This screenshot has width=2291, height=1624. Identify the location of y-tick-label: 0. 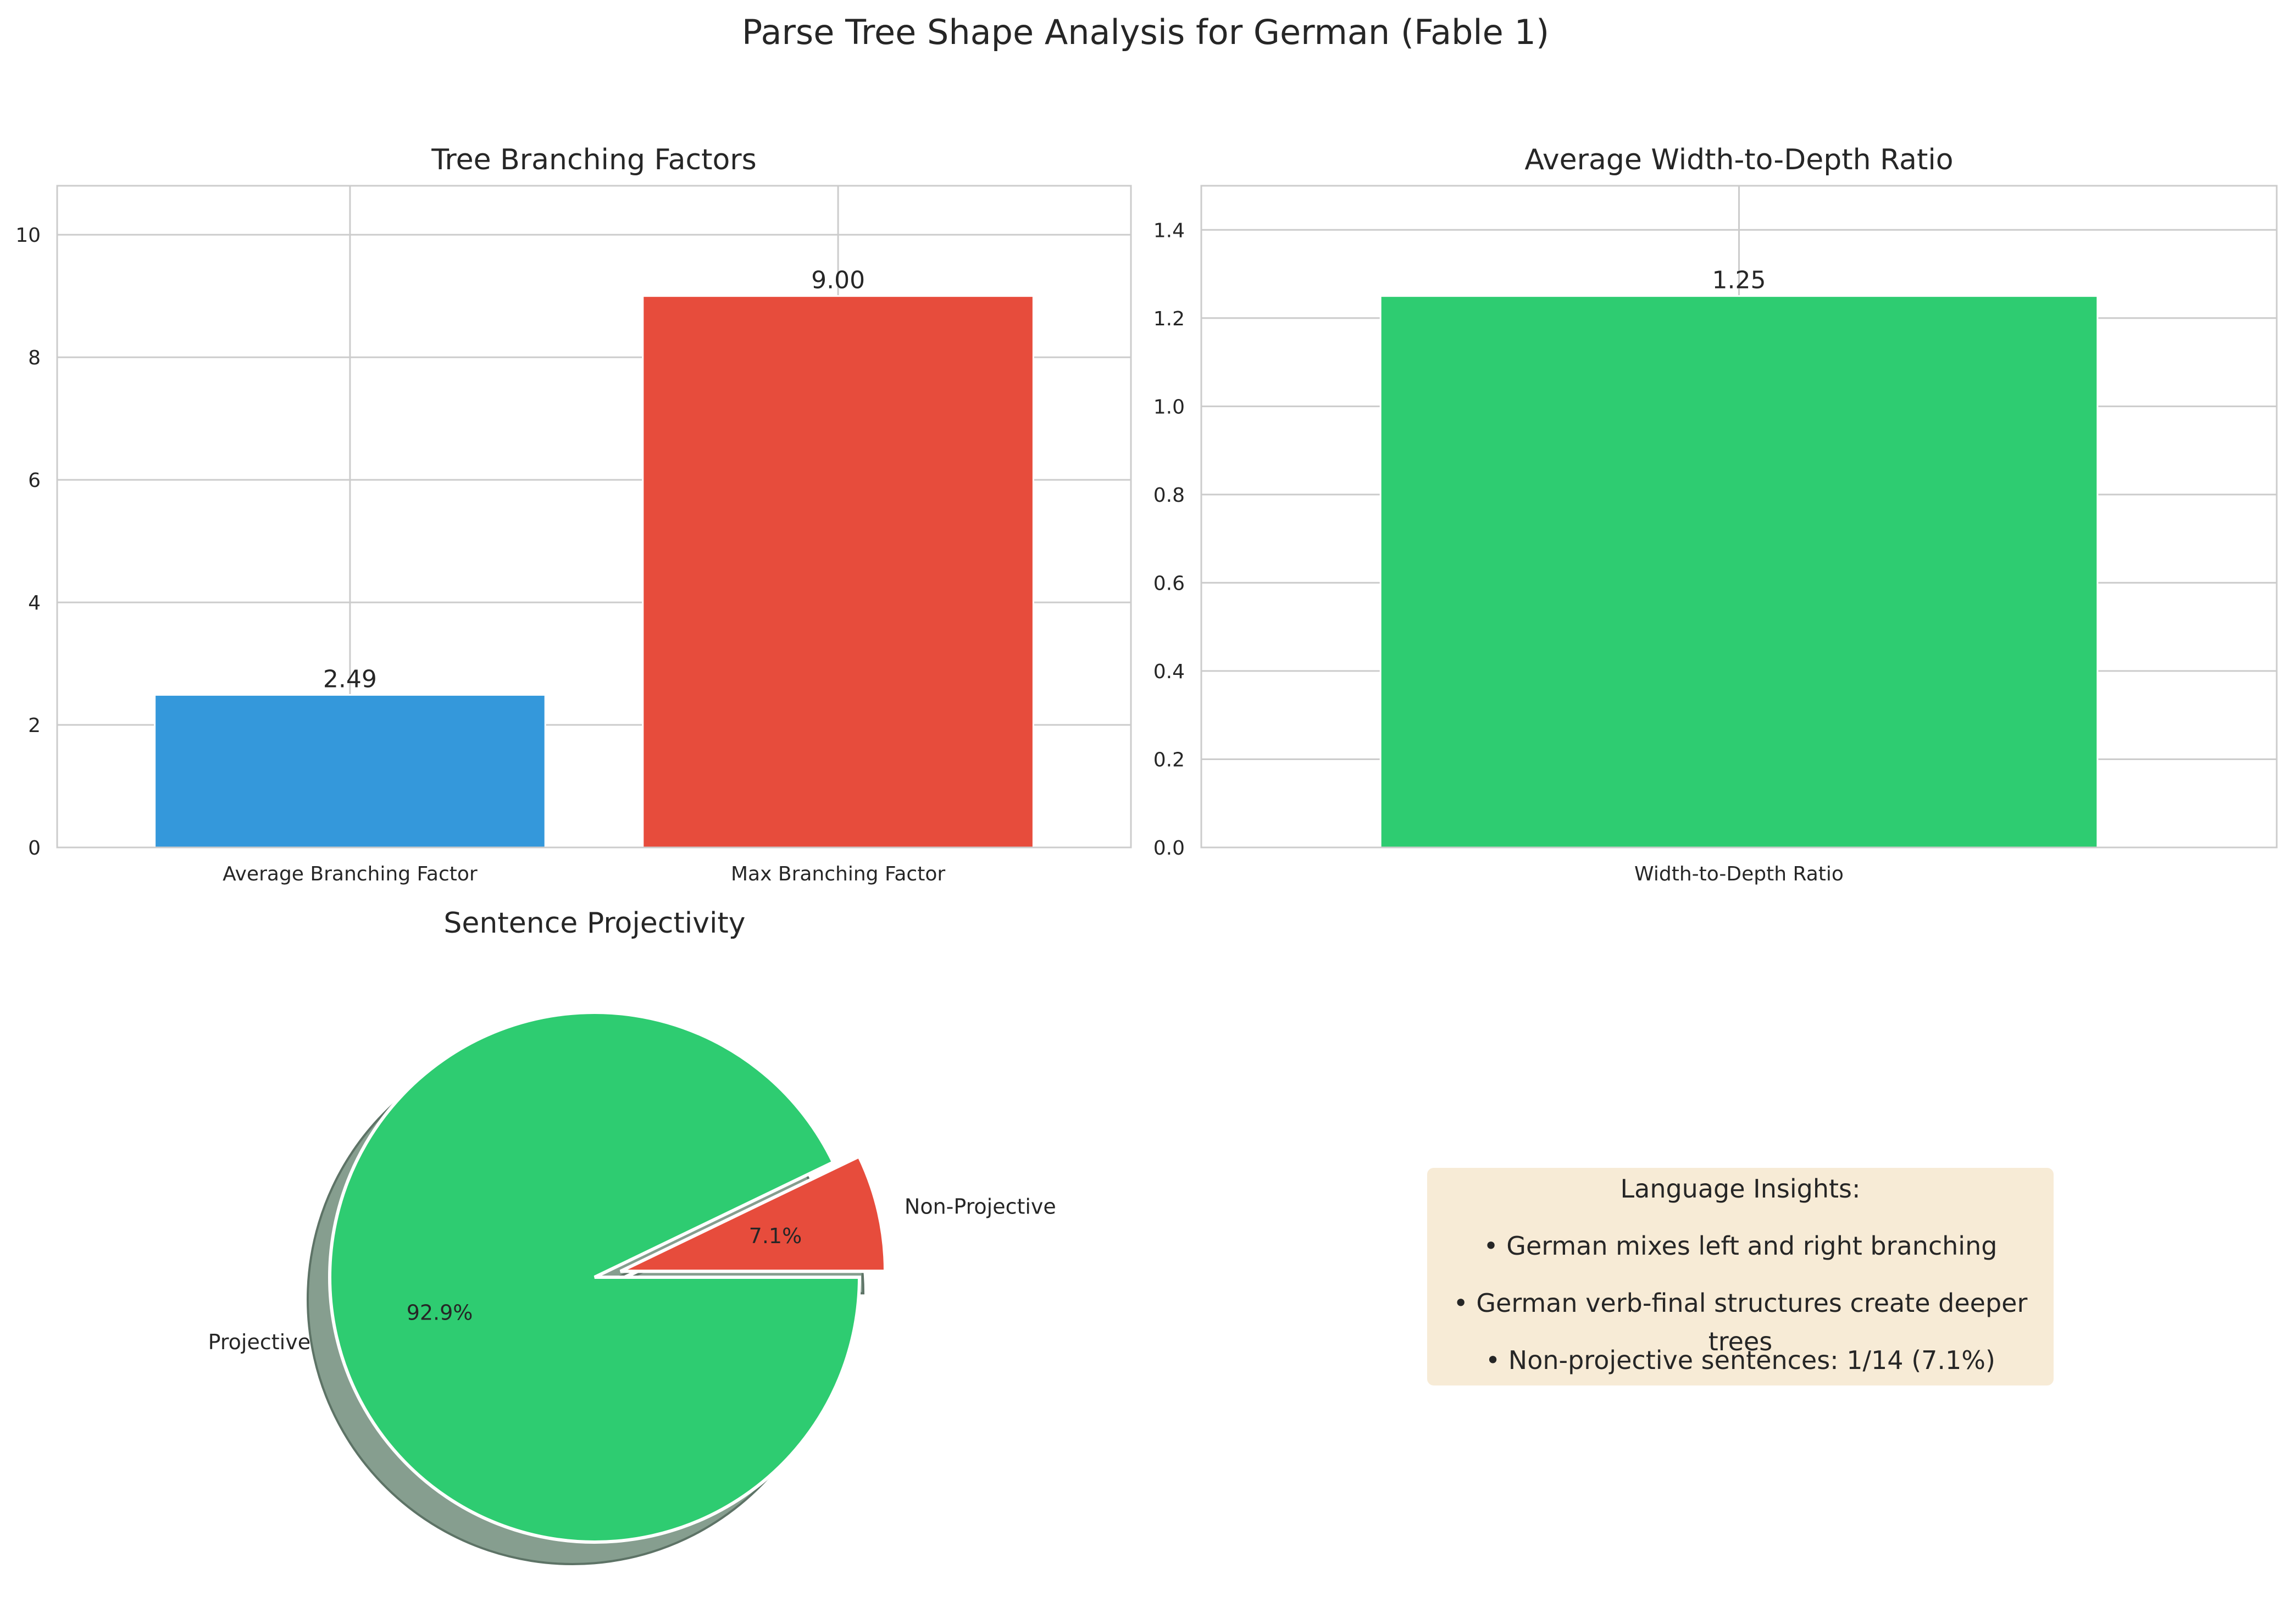
(34, 848).